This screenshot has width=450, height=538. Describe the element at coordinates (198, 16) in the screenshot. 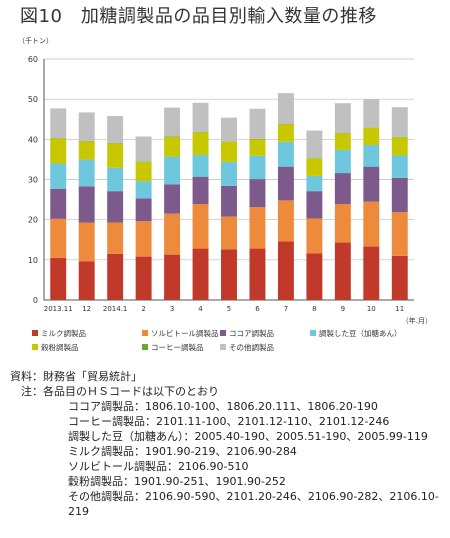

I see `page-title: 図10 加糖調製品の品目別輸入数量の推移` at that location.